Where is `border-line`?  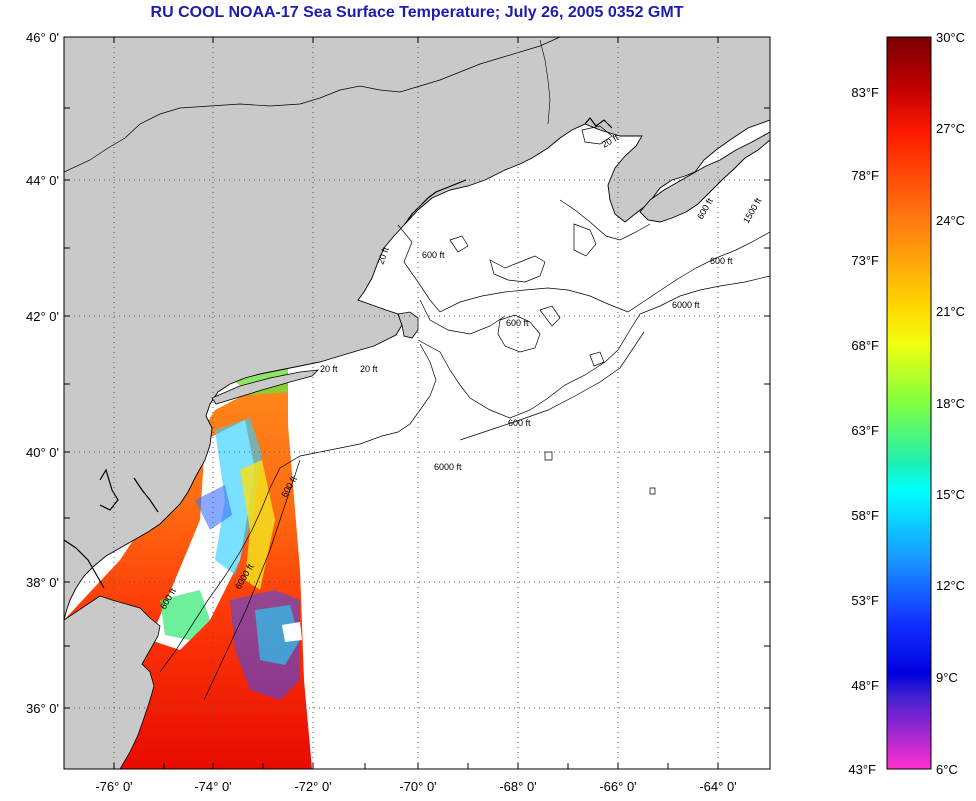
border-line is located at coordinates (312, 105).